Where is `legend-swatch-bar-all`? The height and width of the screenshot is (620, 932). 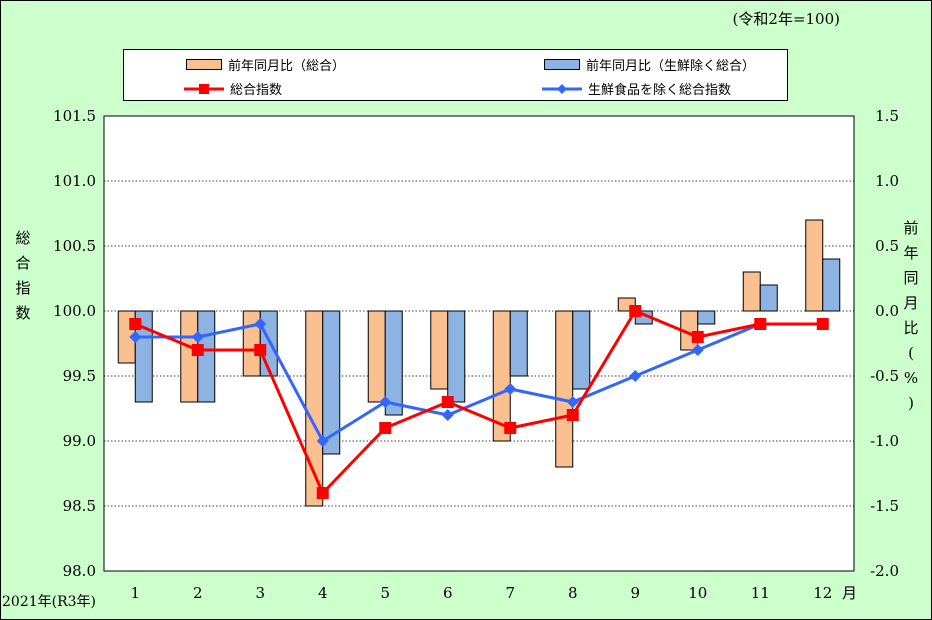
legend-swatch-bar-all is located at coordinates (204, 64).